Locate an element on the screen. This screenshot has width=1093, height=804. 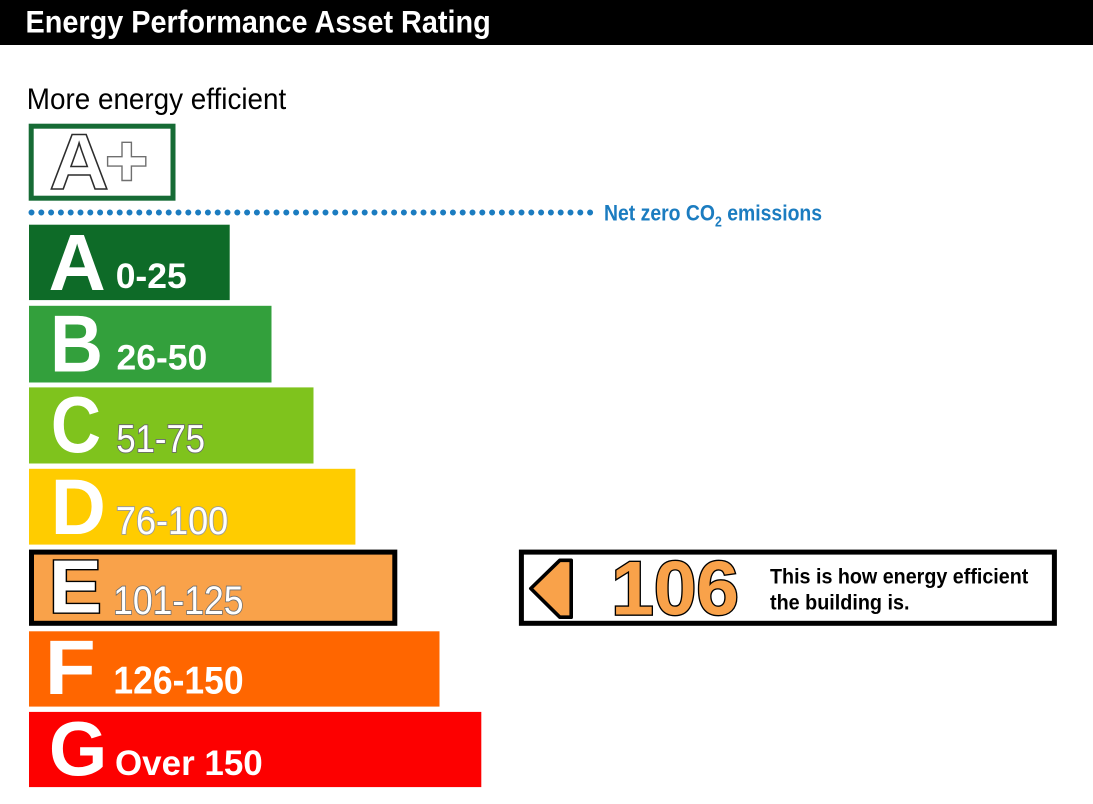
svg-text: the building is. is located at coordinates (839, 603).